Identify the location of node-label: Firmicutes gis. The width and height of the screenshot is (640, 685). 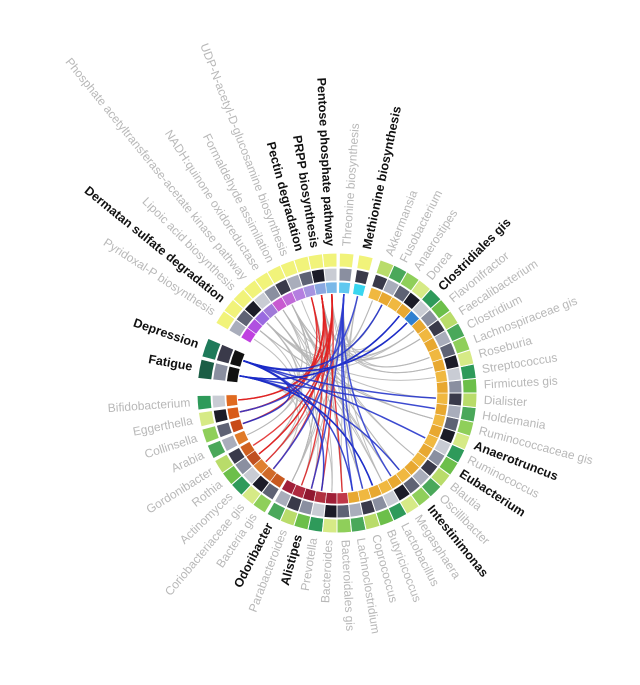
(520, 383).